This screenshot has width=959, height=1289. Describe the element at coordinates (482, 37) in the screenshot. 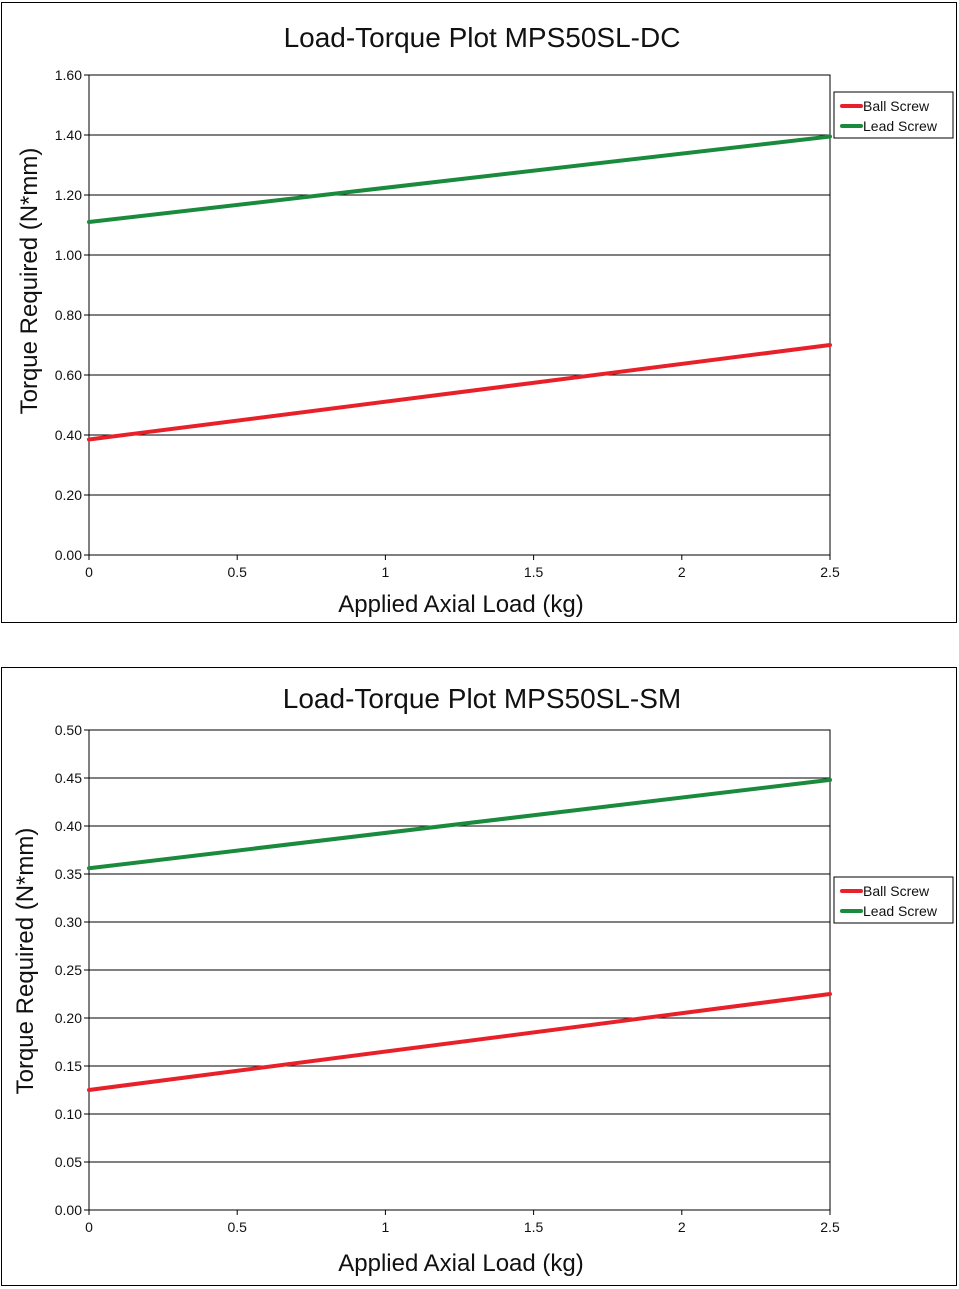

I see `chart-title: Load-Torque Plot MPS50SL-DC` at that location.